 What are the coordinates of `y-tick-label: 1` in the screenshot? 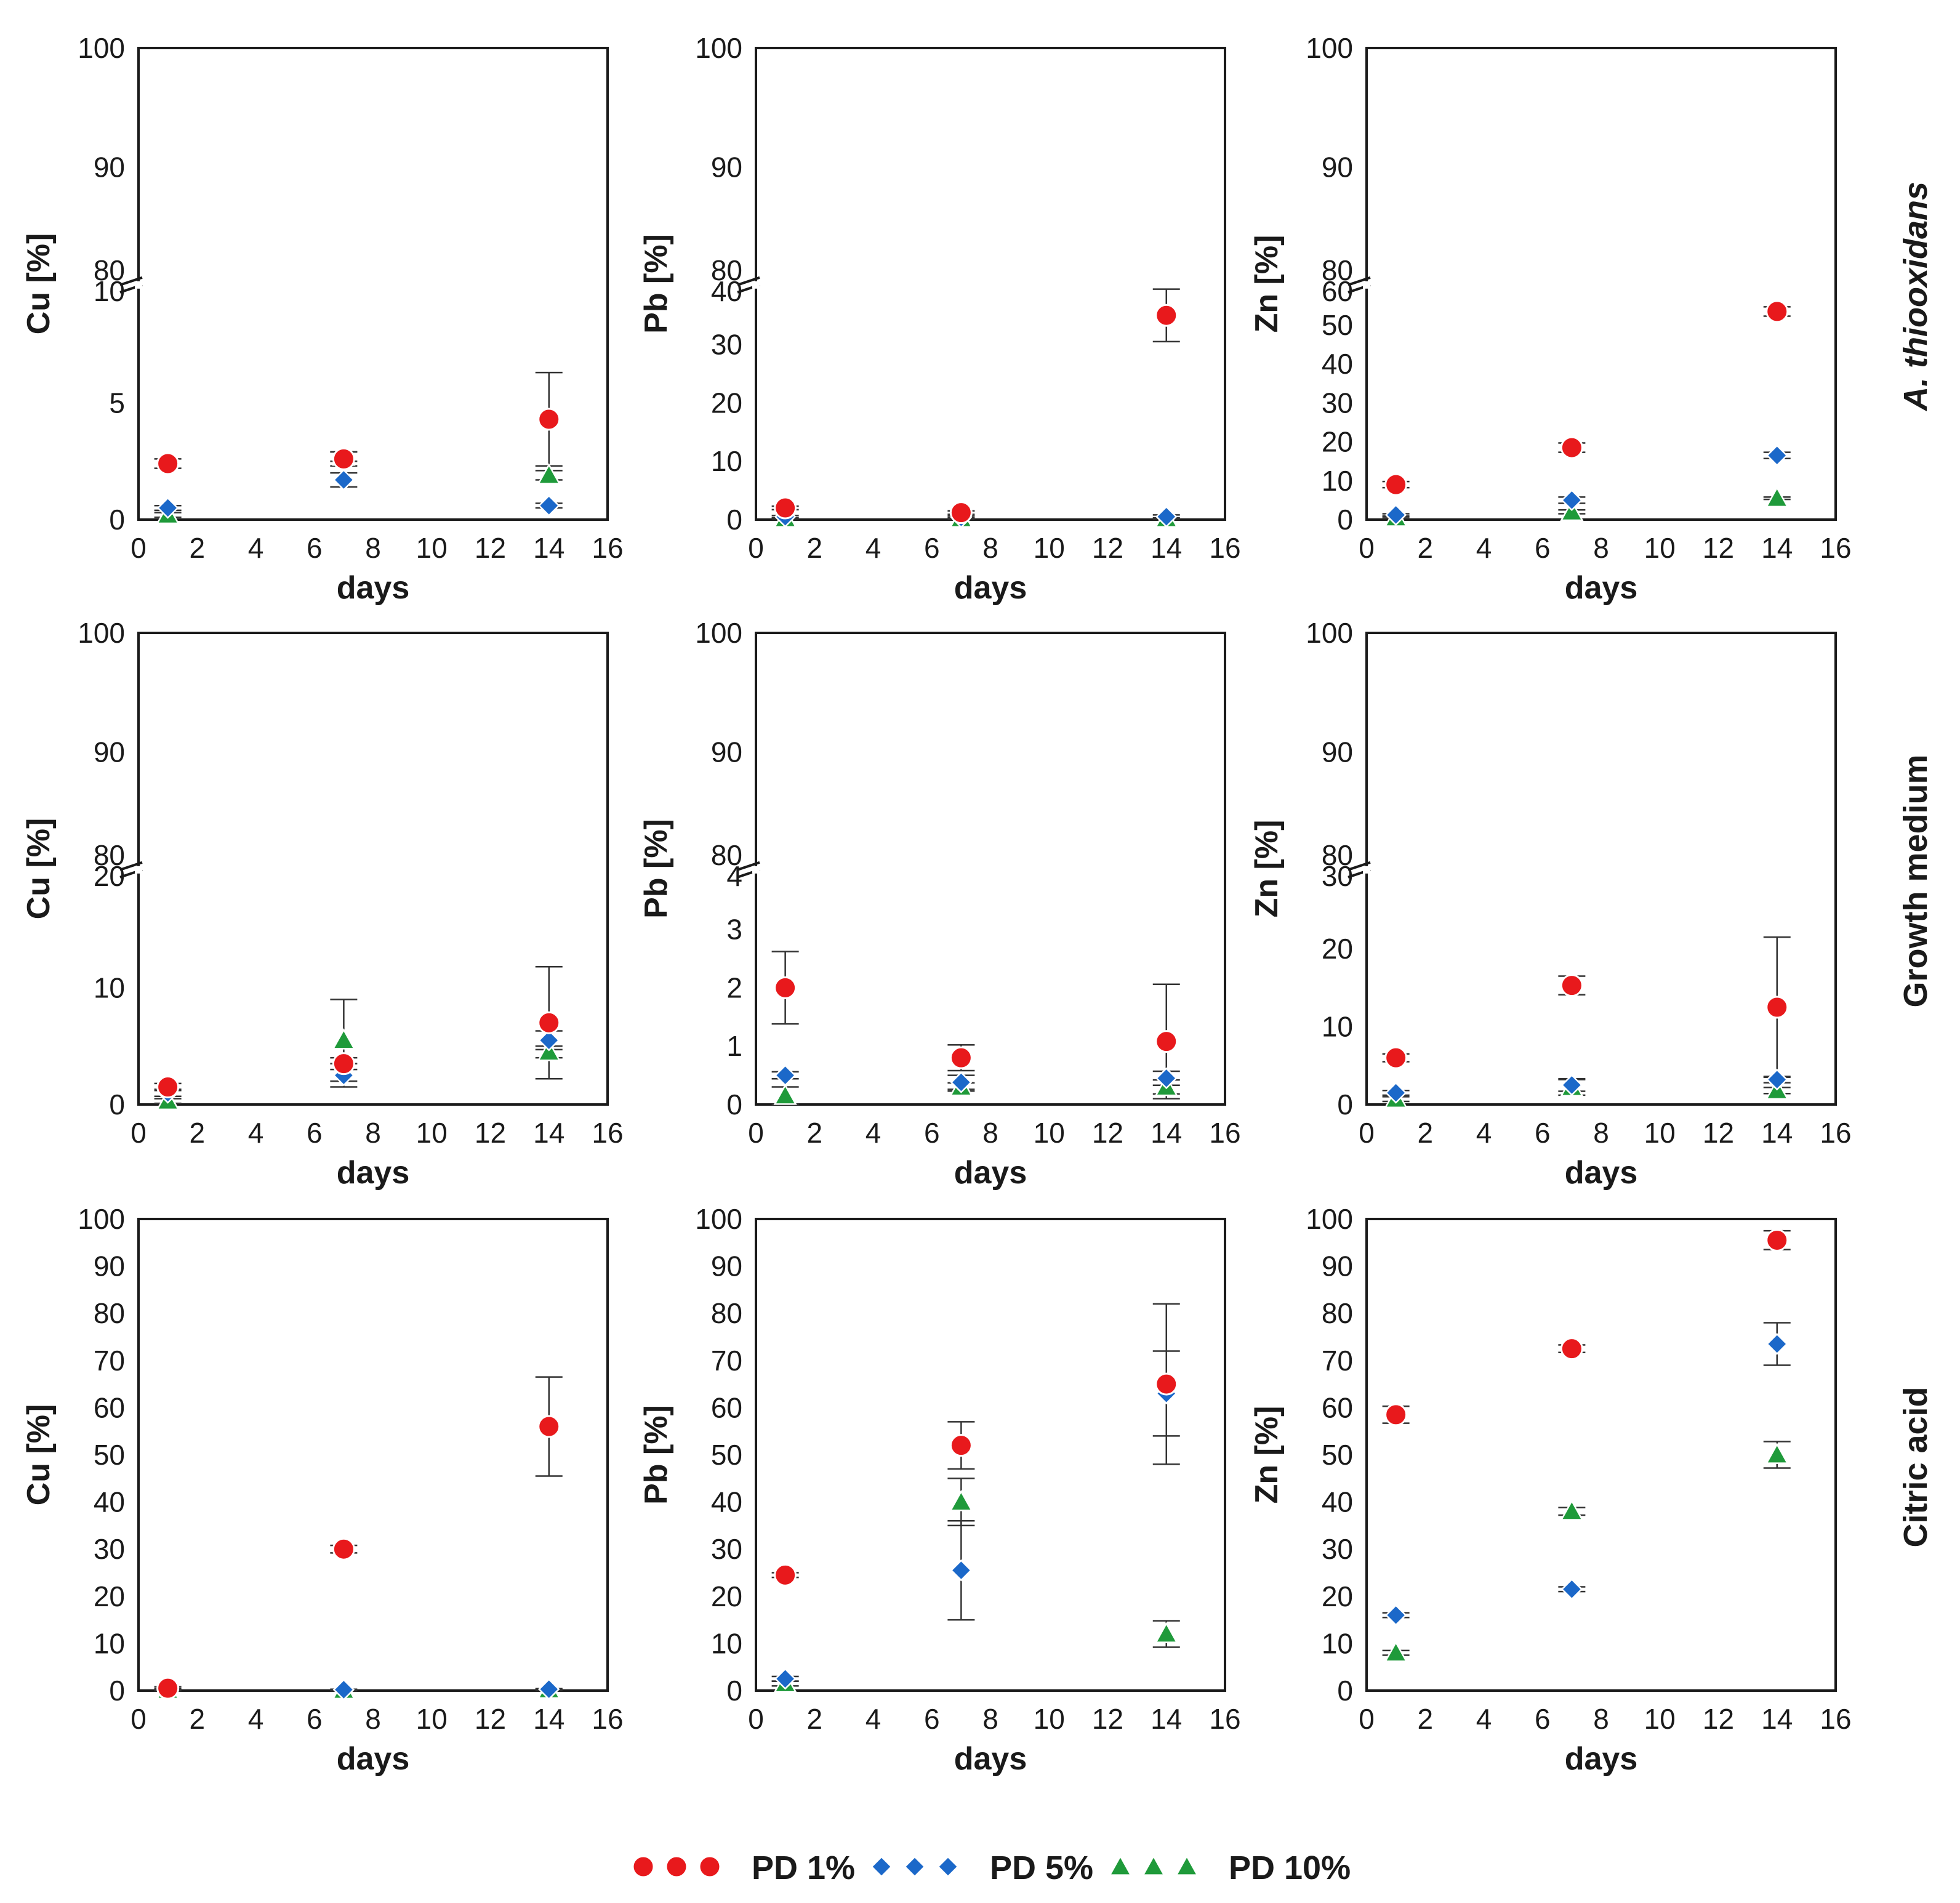 It's located at (734, 1046).